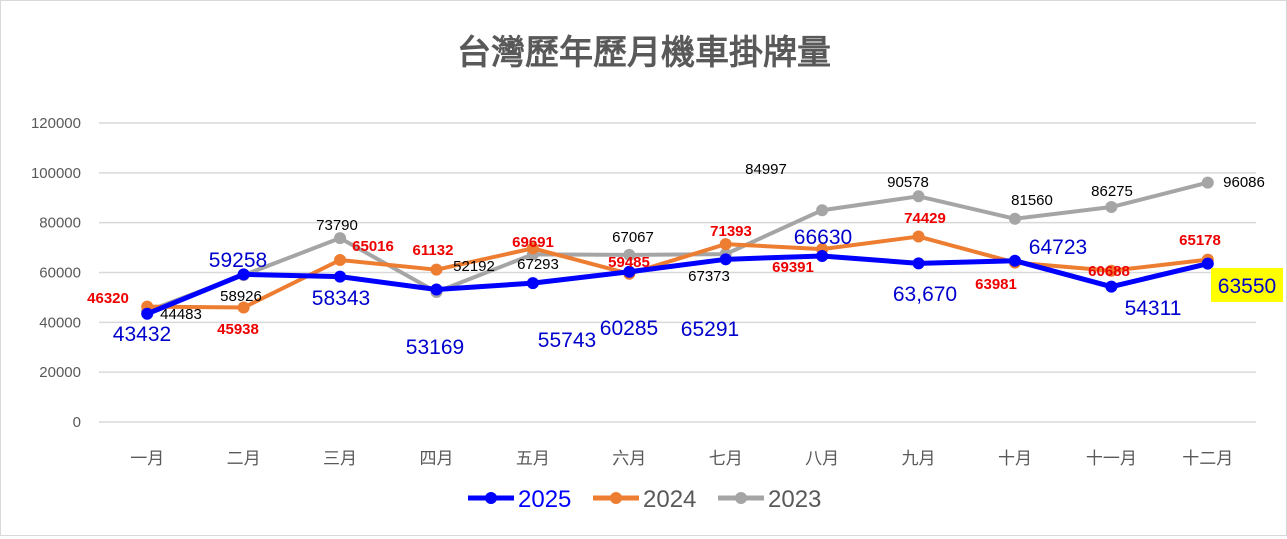 Image resolution: width=1287 pixels, height=539 pixels. I want to click on legend-marker-2024, so click(616, 498).